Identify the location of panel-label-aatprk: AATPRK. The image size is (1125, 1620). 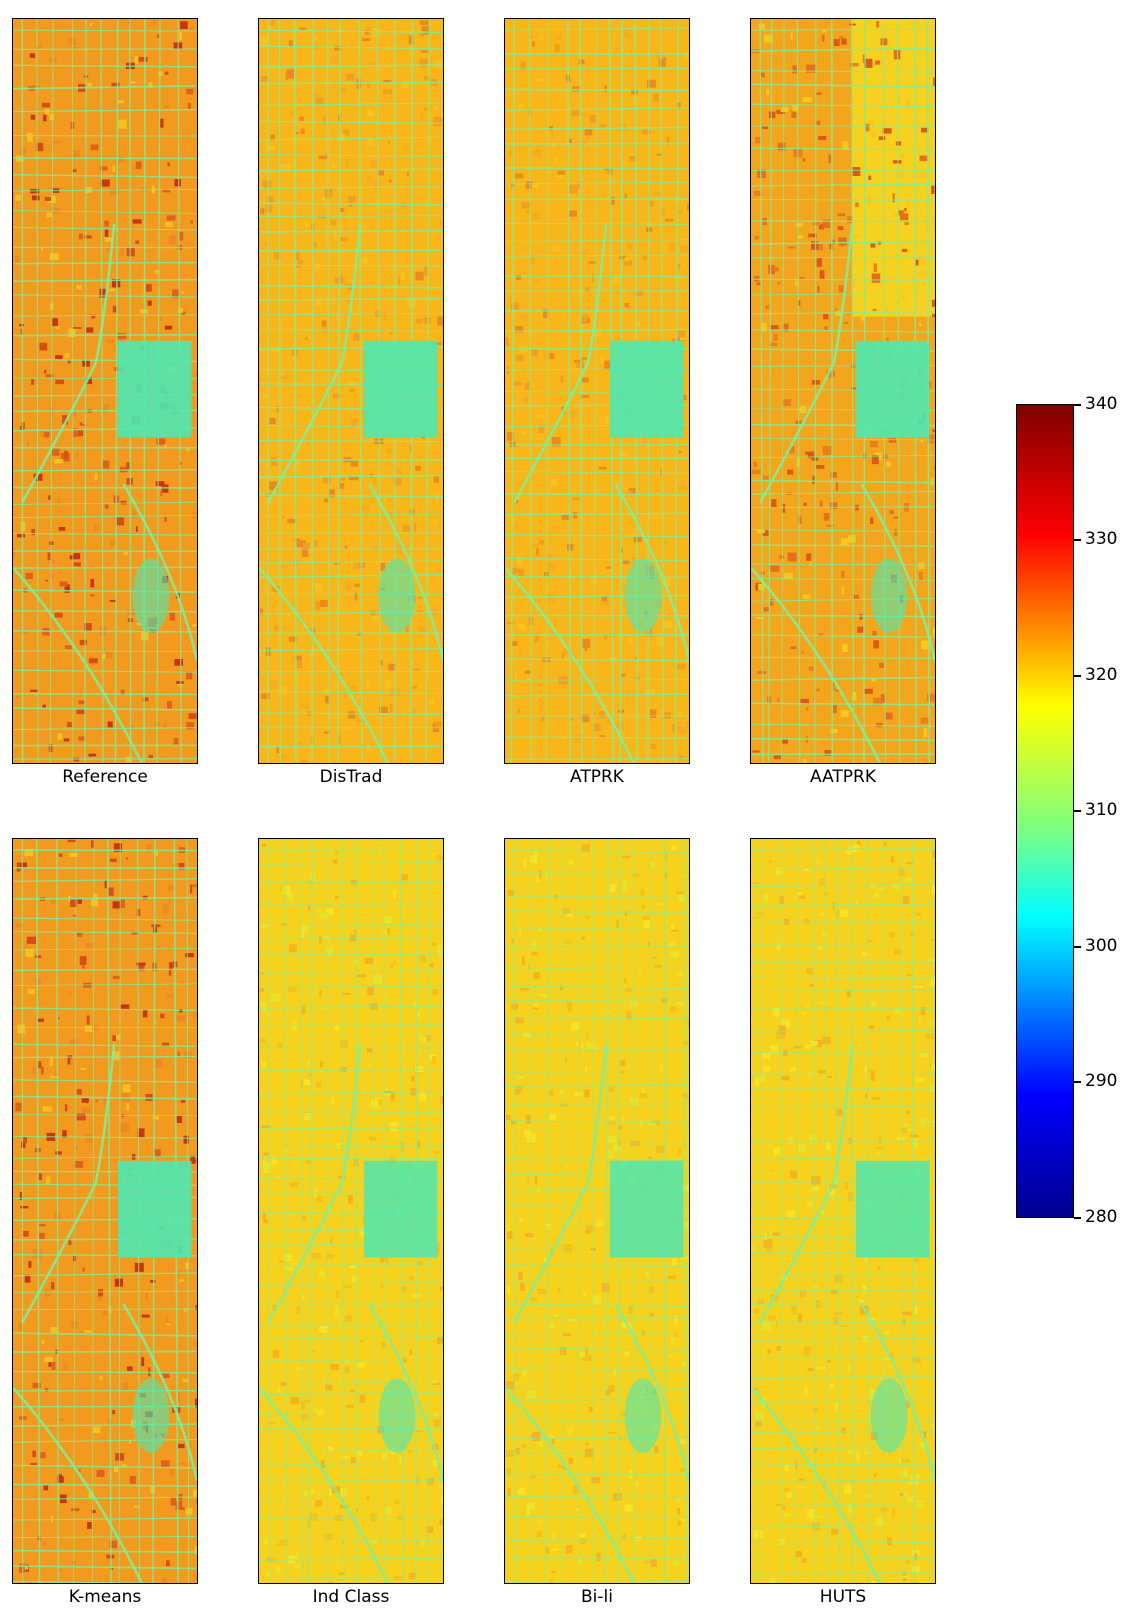
(842, 777).